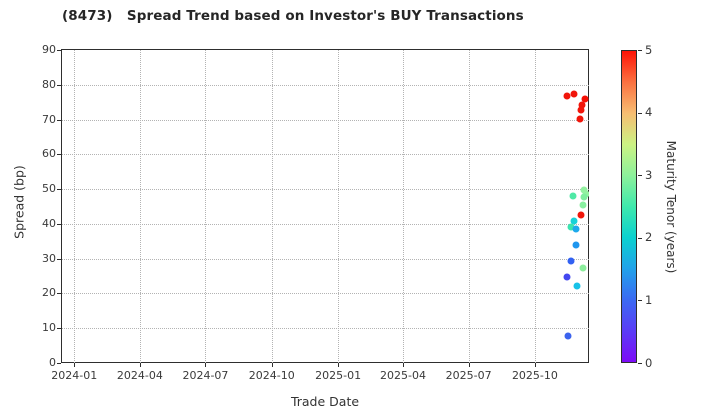 This screenshot has width=720, height=420. I want to click on y-tick-label-10: 10, so click(49, 328).